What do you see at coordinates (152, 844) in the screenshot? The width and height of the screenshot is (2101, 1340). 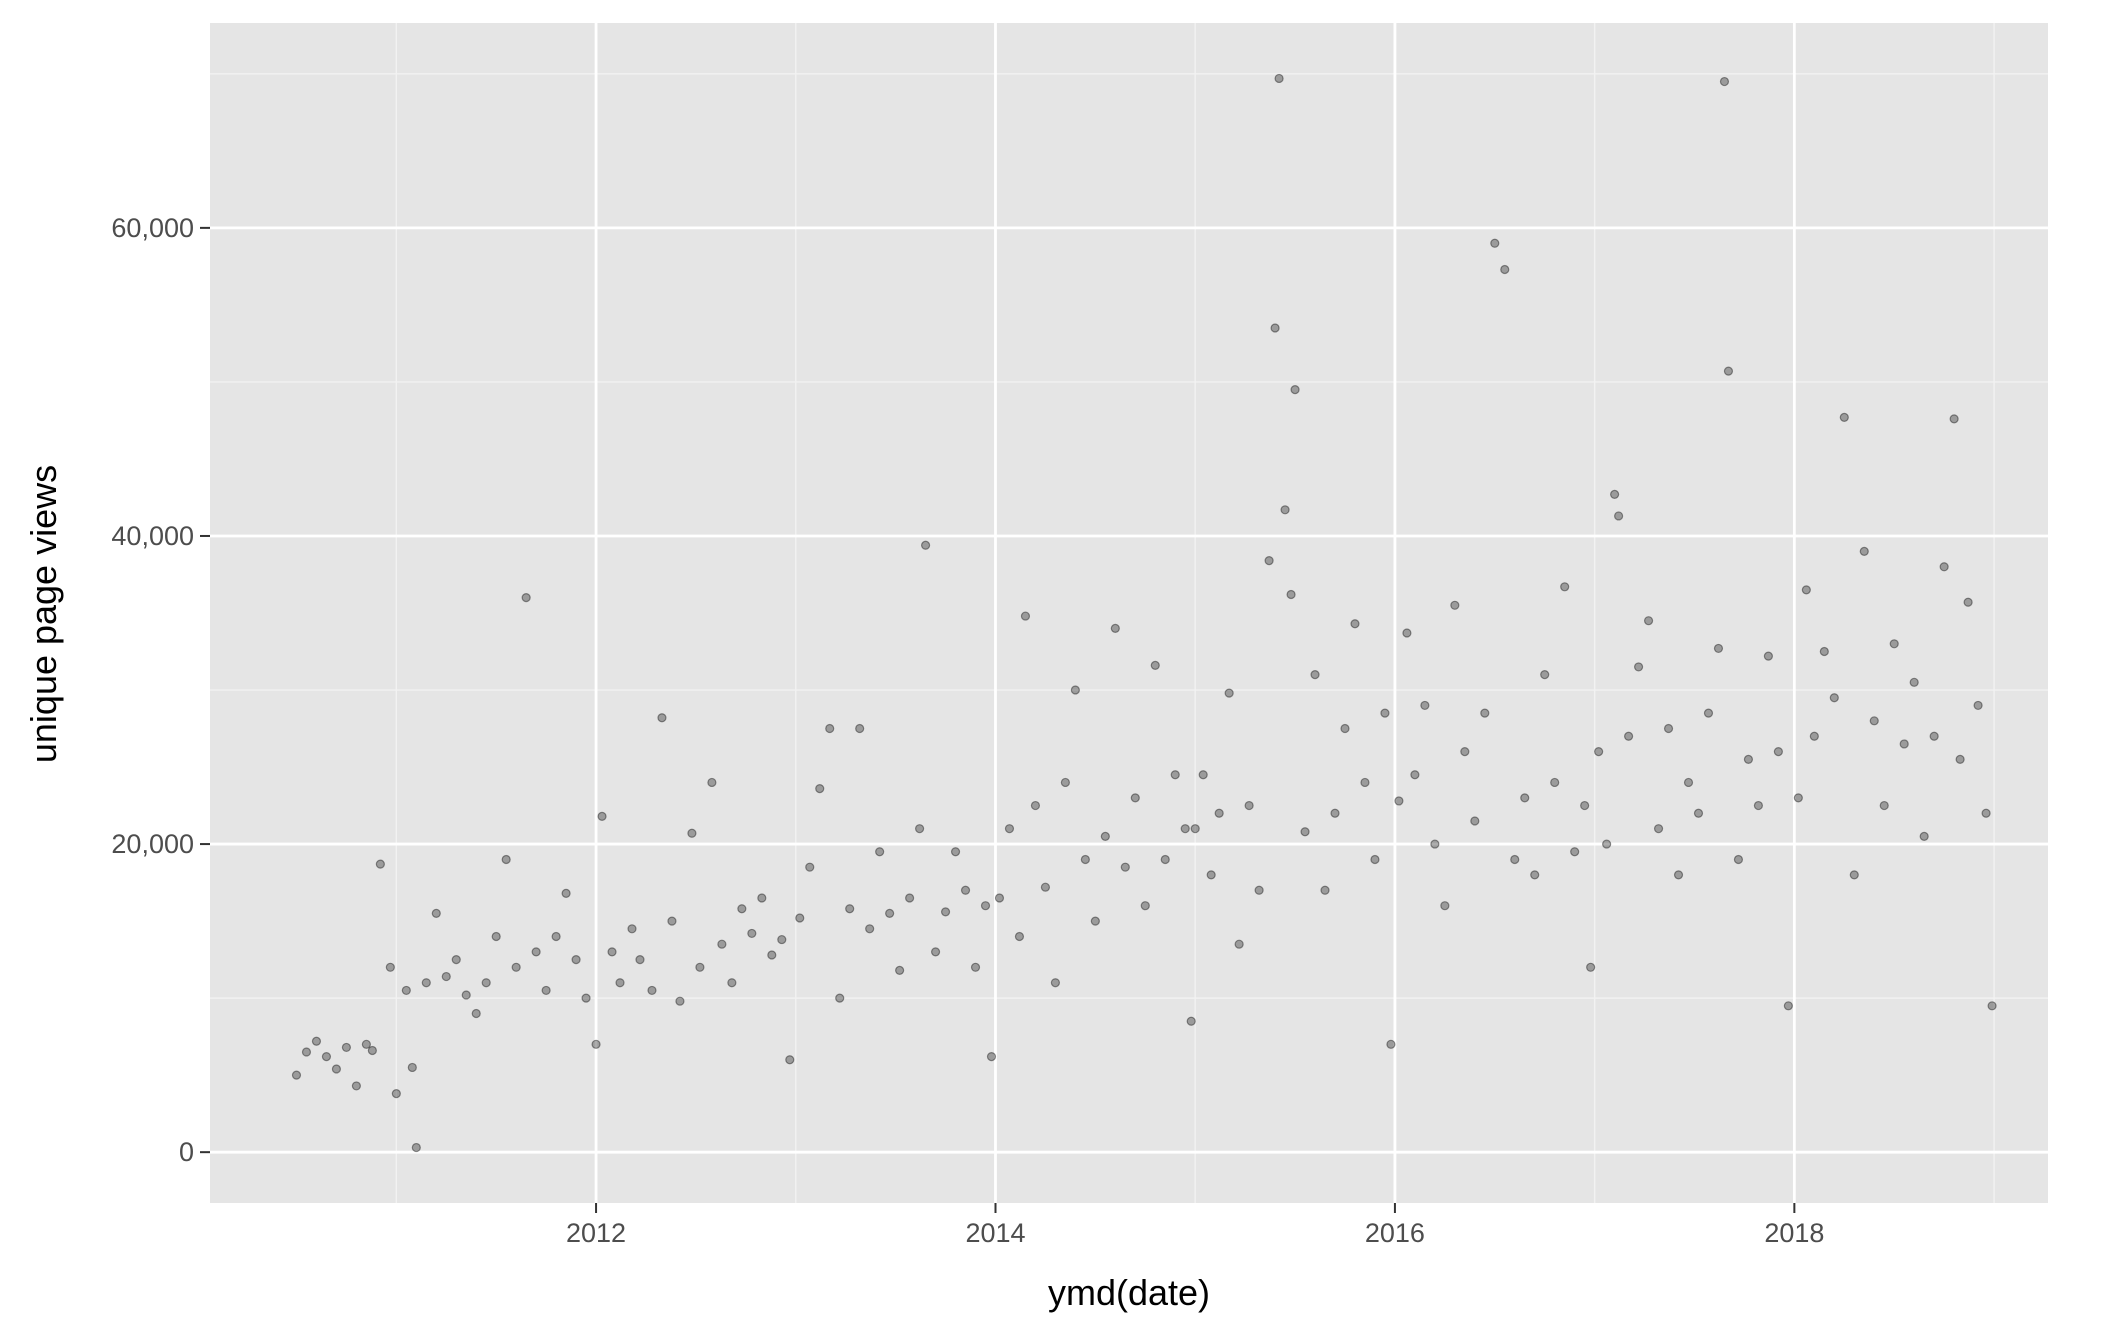 I see `y-tick-label: 20,000` at bounding box center [152, 844].